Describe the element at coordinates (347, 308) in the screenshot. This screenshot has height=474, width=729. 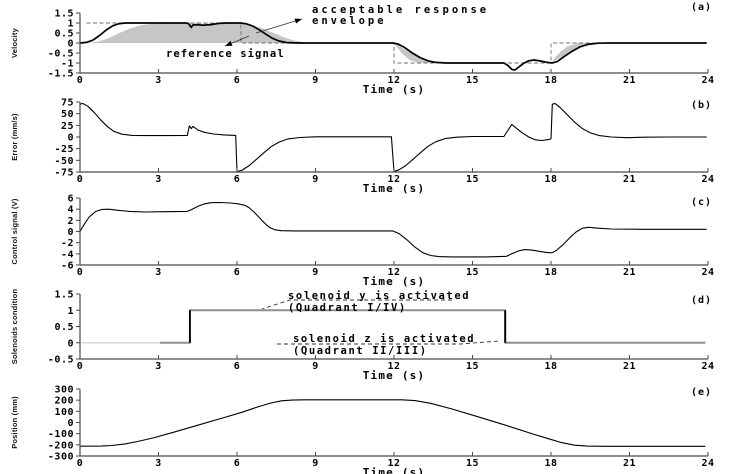
I see `solenoid-y-label: (Quadrant I/IV)` at that location.